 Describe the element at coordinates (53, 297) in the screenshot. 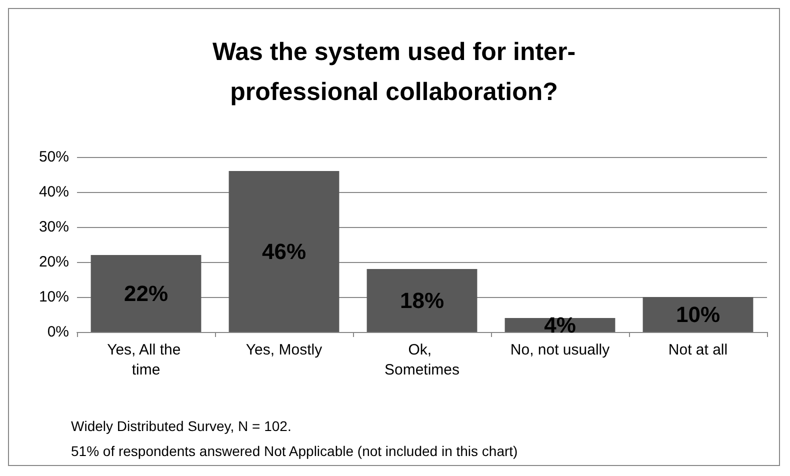

I see `y-tick-label: 10%` at that location.